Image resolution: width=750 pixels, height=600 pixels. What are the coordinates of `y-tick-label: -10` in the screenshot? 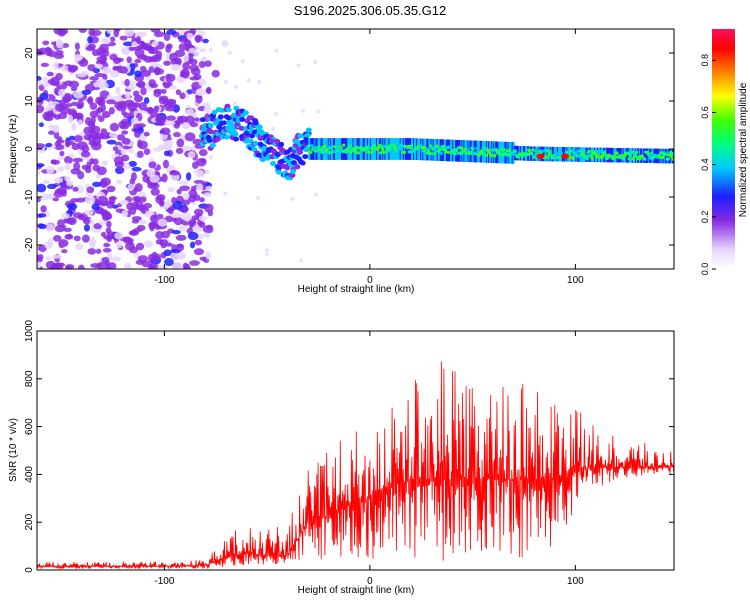 It's located at (29, 196).